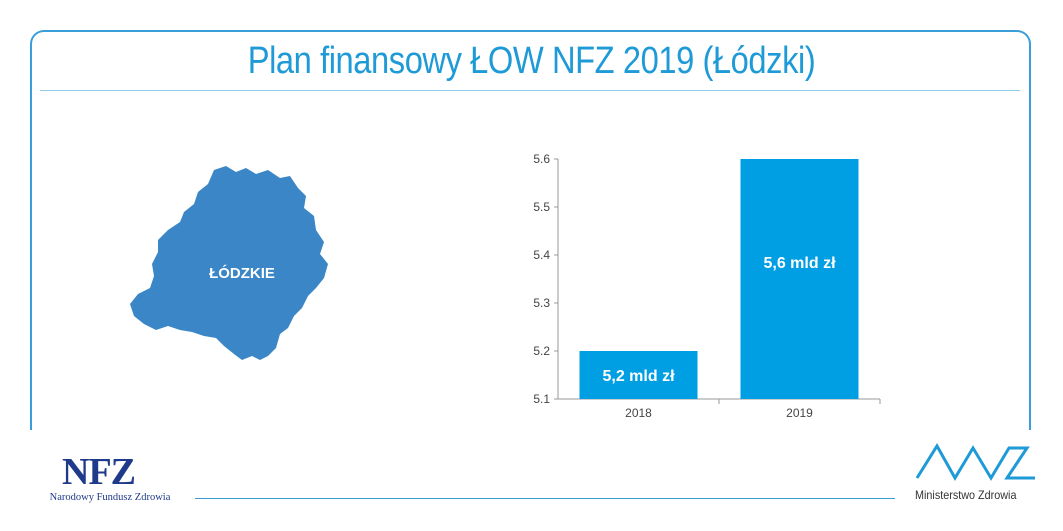 This screenshot has height=531, width=1063. I want to click on page-title: Plan finansowy ŁOW NFZ 2019 (Łódzki), so click(531, 61).